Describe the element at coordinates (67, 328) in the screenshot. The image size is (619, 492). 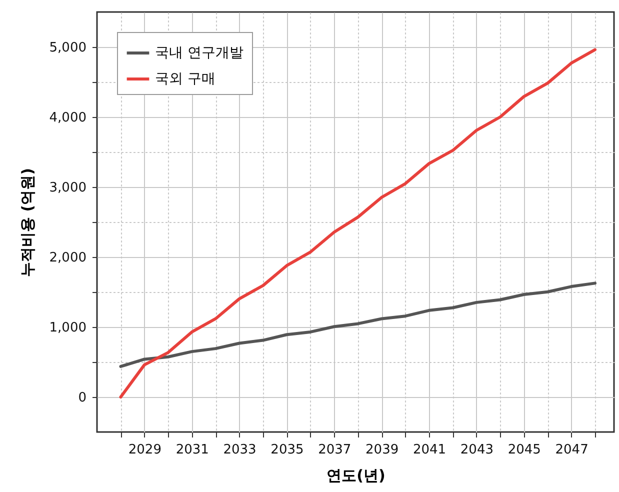
I see `y-tick-label: 1,000` at that location.